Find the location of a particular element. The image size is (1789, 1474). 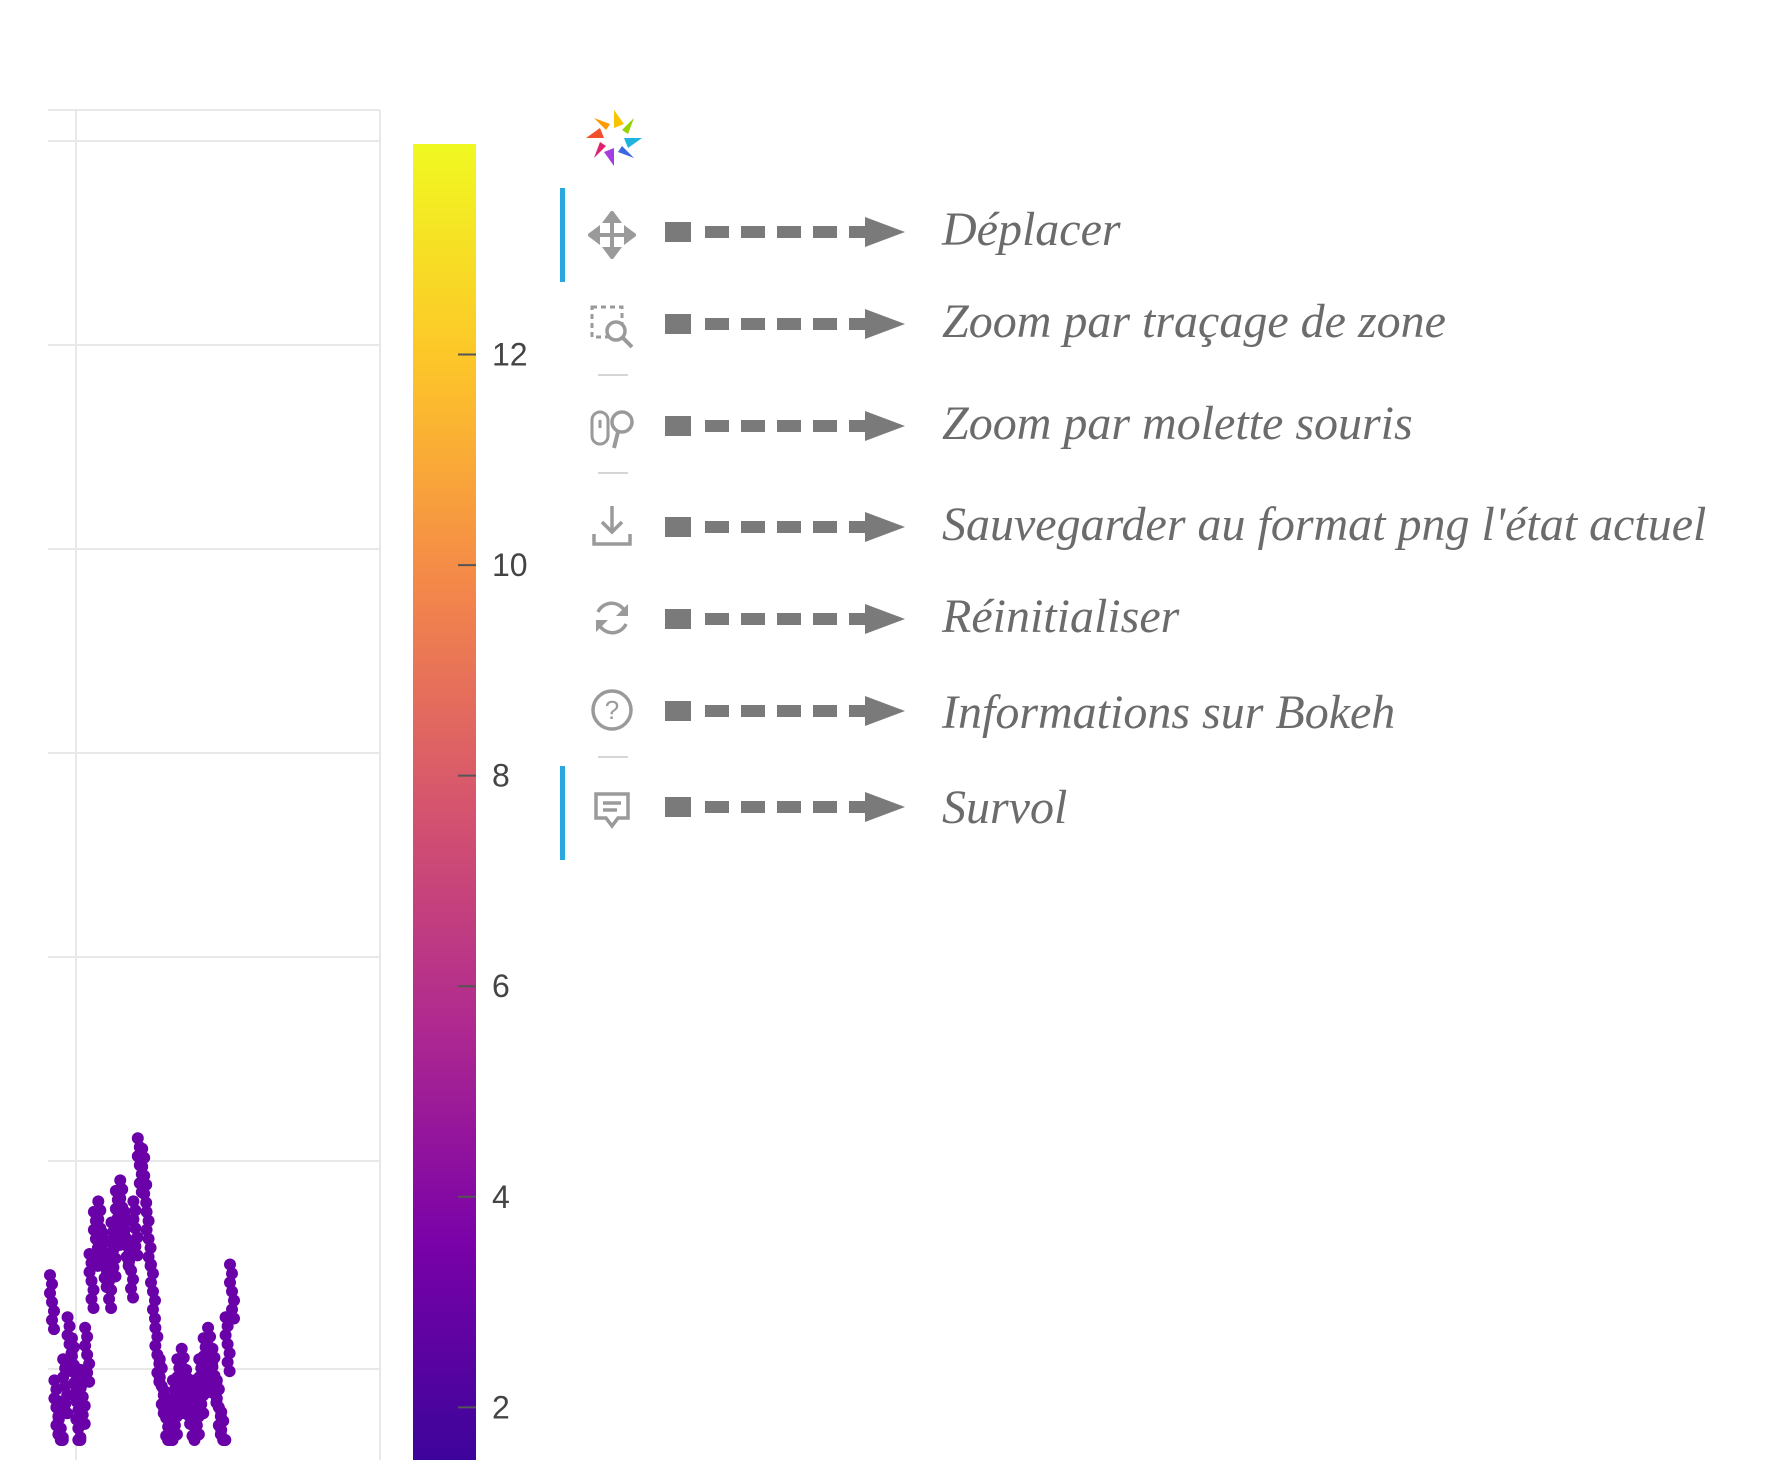

pan-tool-button is located at coordinates (612, 235).